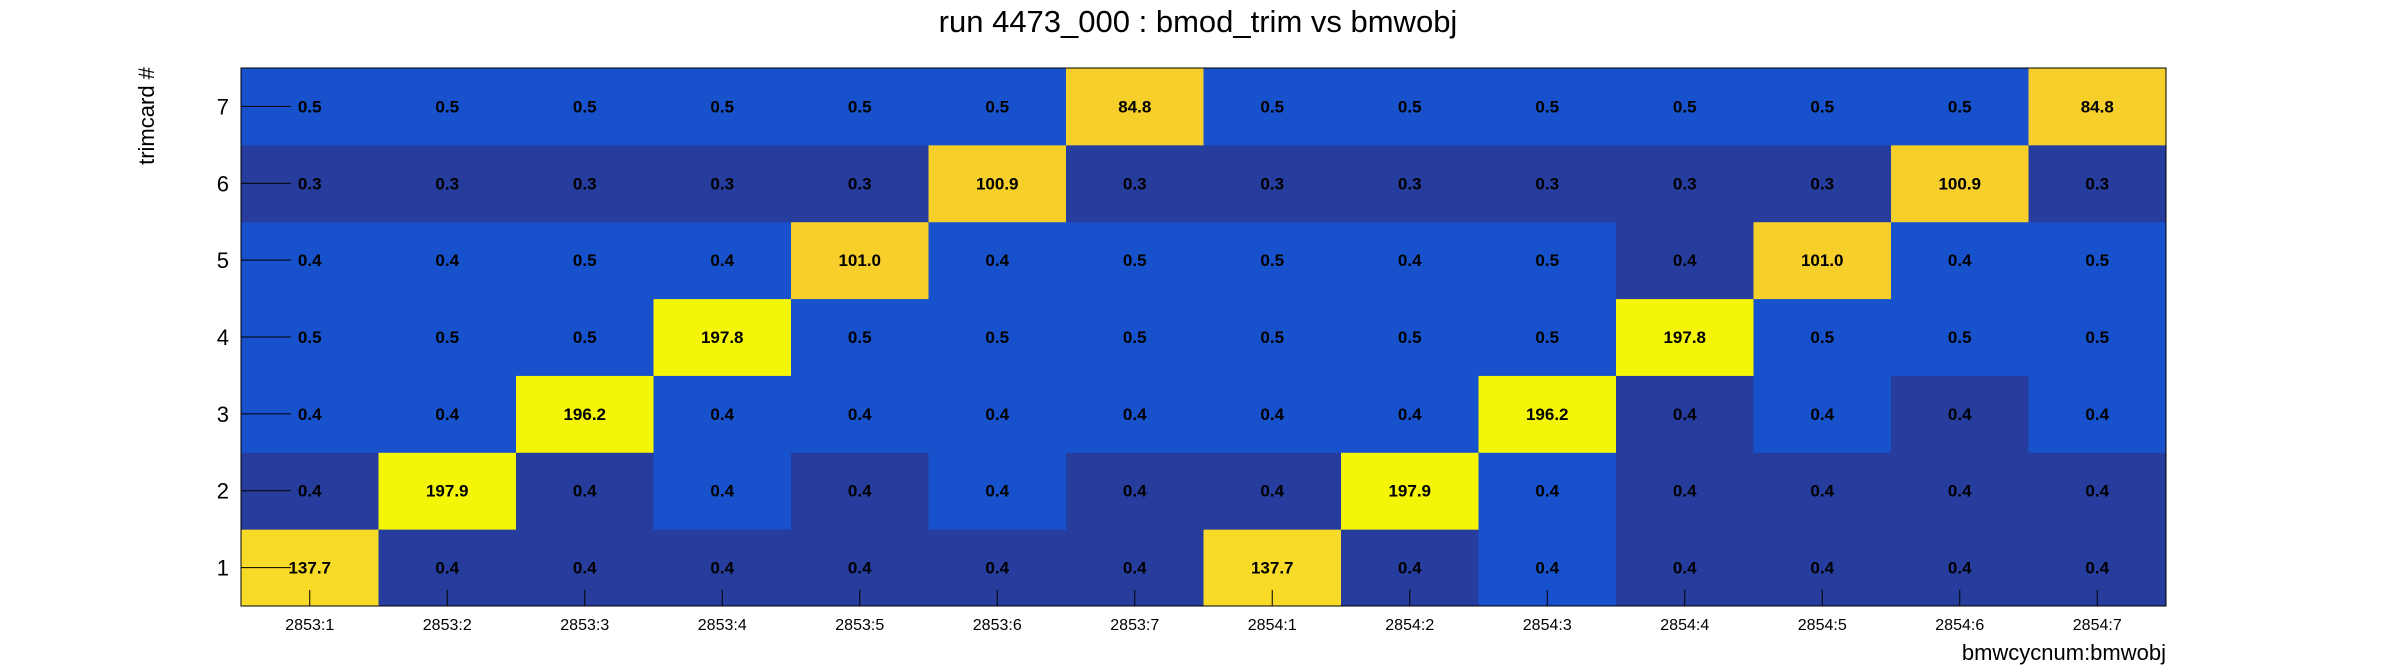  Describe the element at coordinates (223, 183) in the screenshot. I see `y-tick-label: 6` at that location.